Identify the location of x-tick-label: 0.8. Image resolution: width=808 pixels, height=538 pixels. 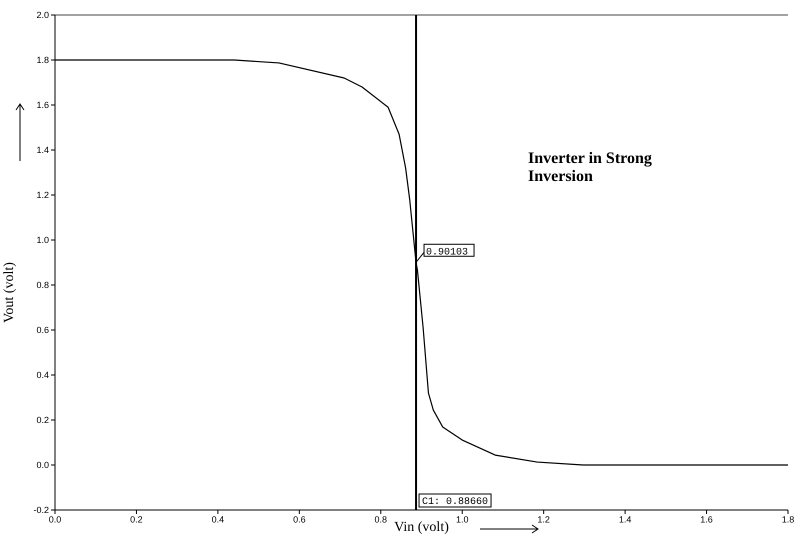
(381, 519).